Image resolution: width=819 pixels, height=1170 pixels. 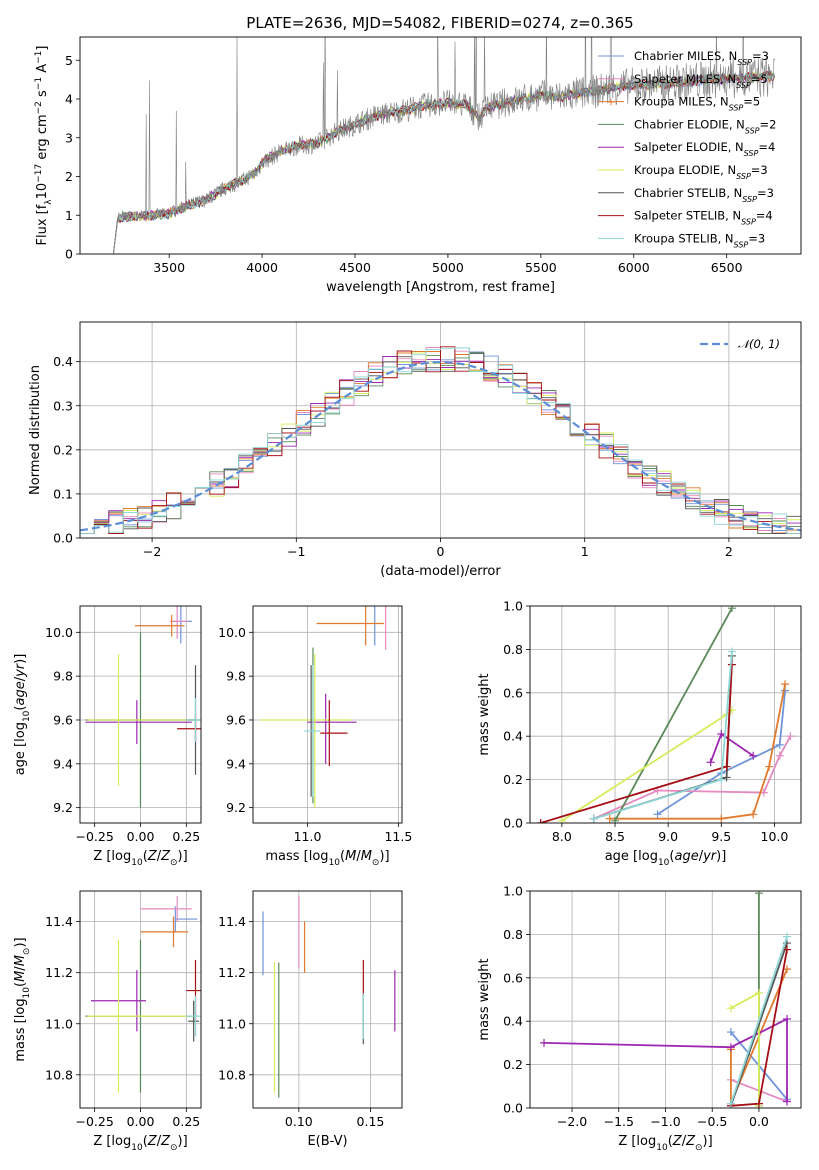 I want to click on spectrum-xlabel: wavelength [Angstrom, rest frame], so click(x=440, y=287).